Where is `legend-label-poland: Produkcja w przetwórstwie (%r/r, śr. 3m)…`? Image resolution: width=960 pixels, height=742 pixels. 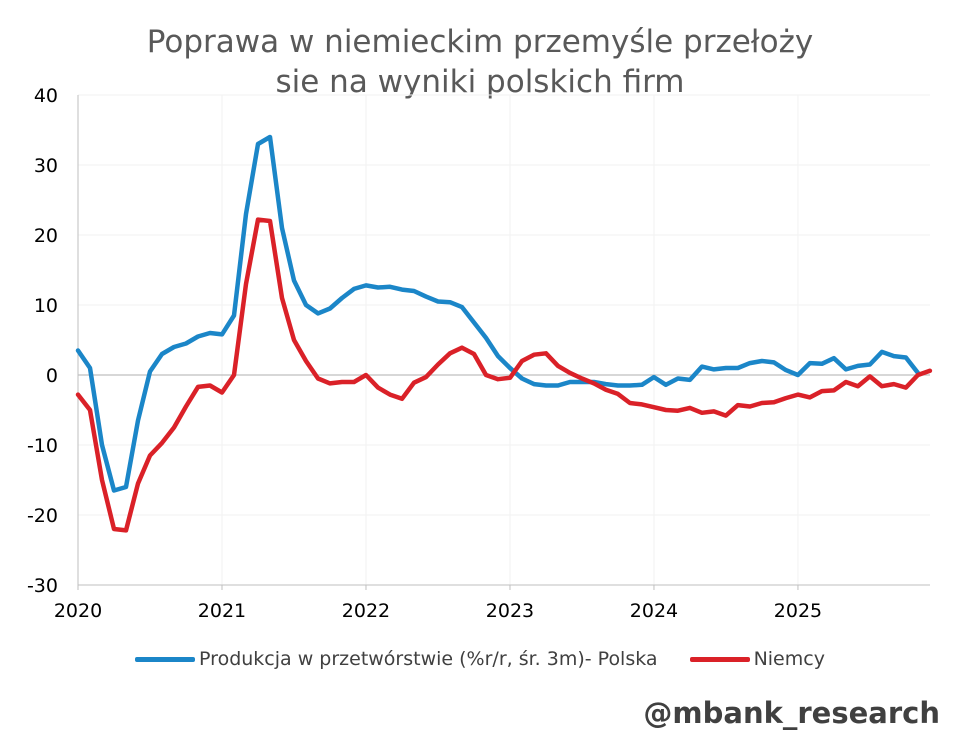 legend-label-poland: Produkcja w przetwórstwie (%r/r, śr. 3m)… is located at coordinates (428, 659).